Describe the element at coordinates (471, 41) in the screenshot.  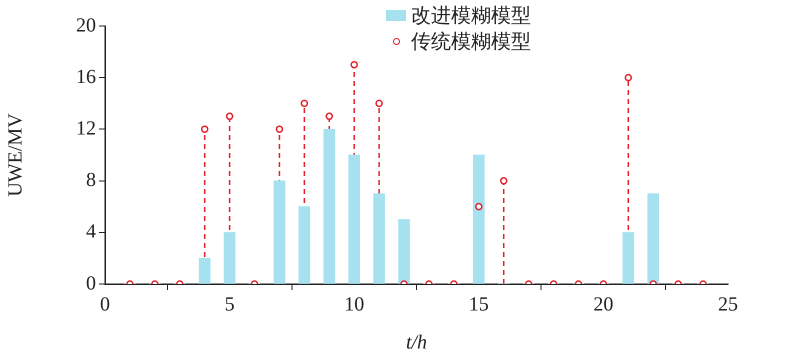
I see `legend-label: 传统模糊模型` at that location.